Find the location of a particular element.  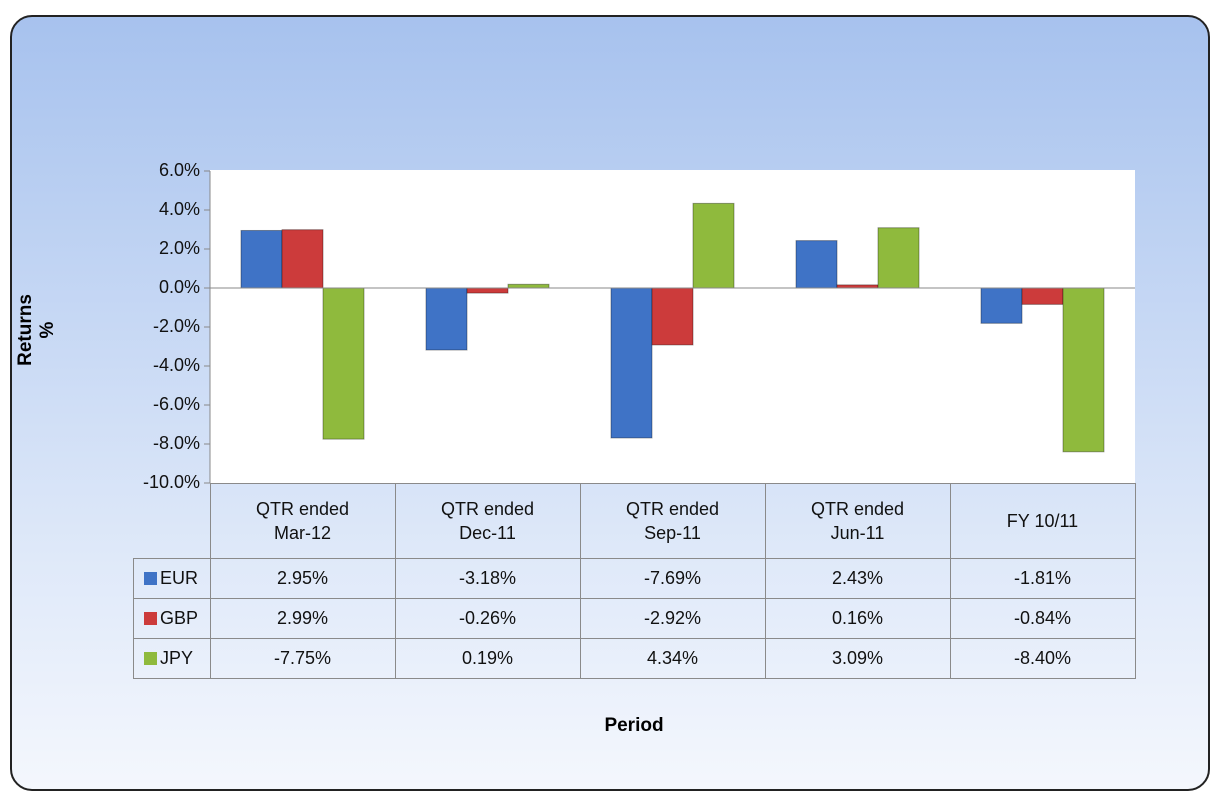

category-cell: FY 10/11 is located at coordinates (1042, 521).